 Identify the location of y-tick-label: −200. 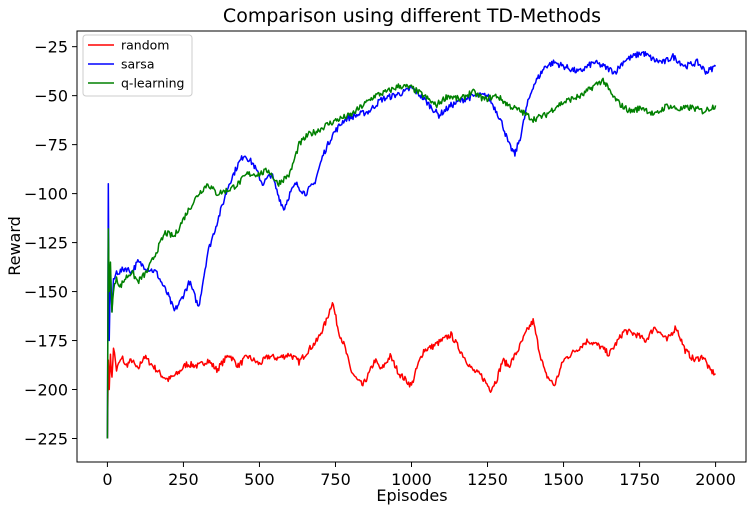
(46, 390).